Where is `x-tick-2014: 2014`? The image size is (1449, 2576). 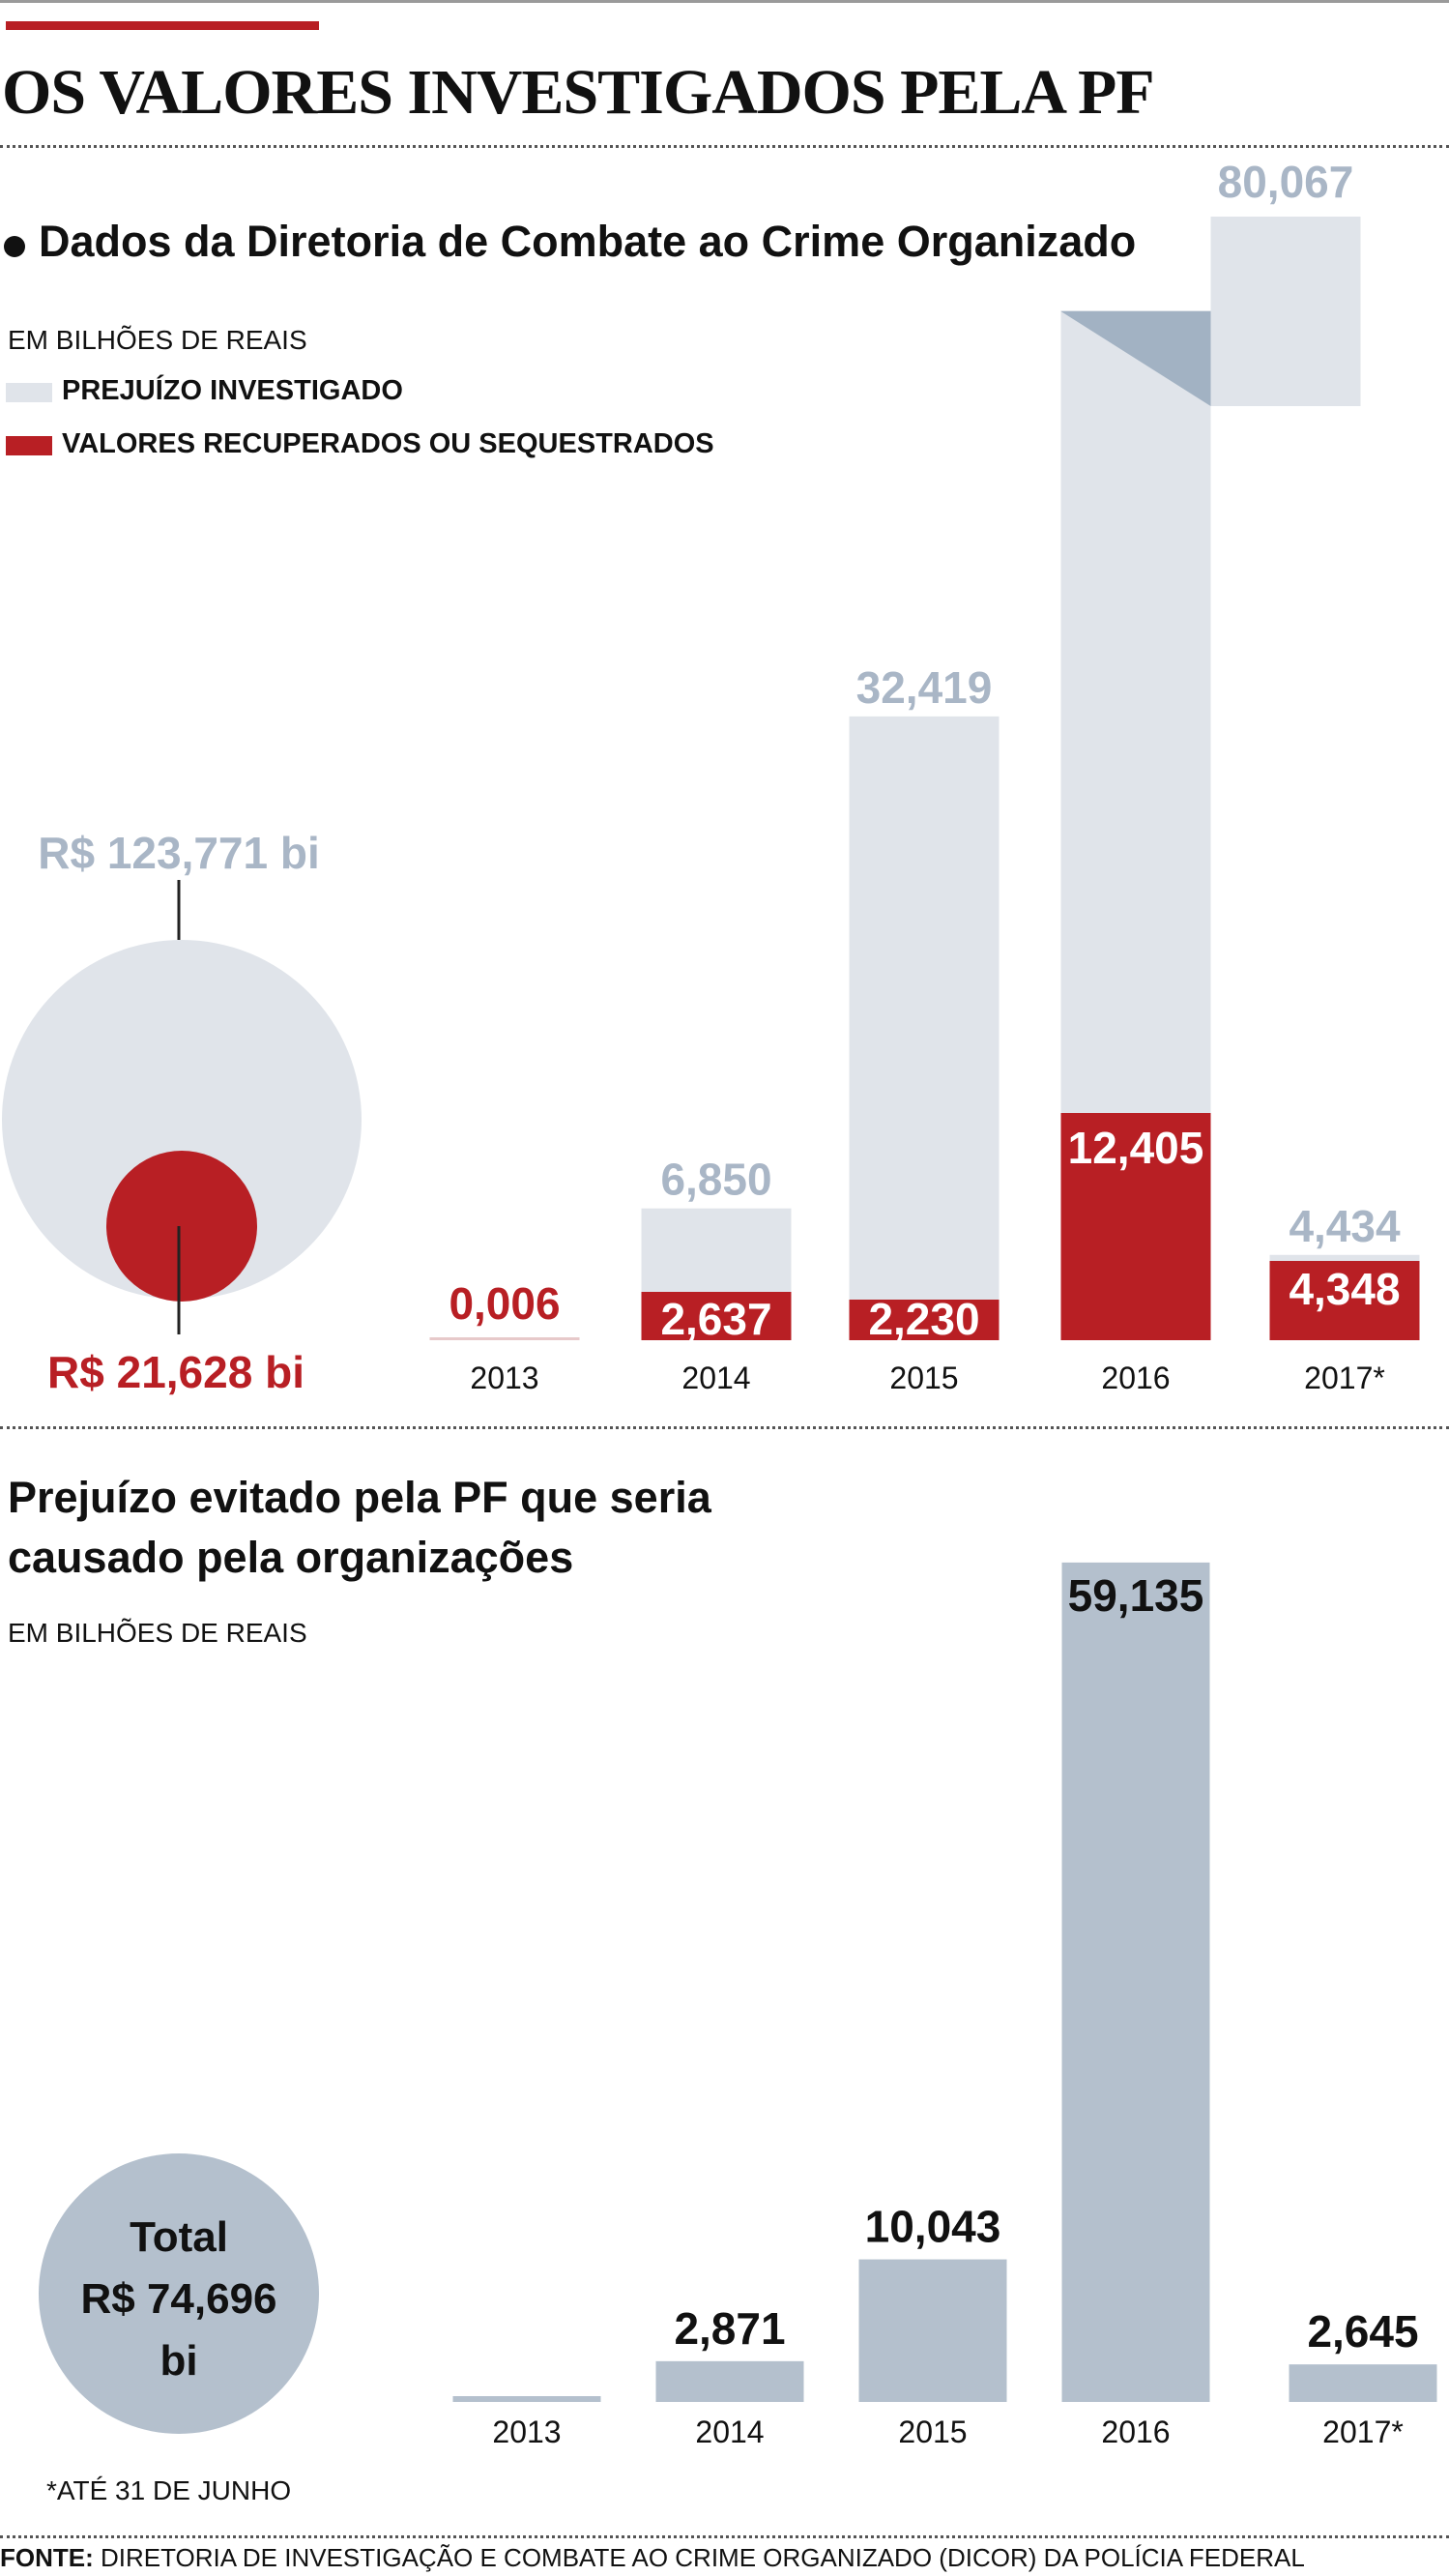 x-tick-2014: 2014 is located at coordinates (716, 1378).